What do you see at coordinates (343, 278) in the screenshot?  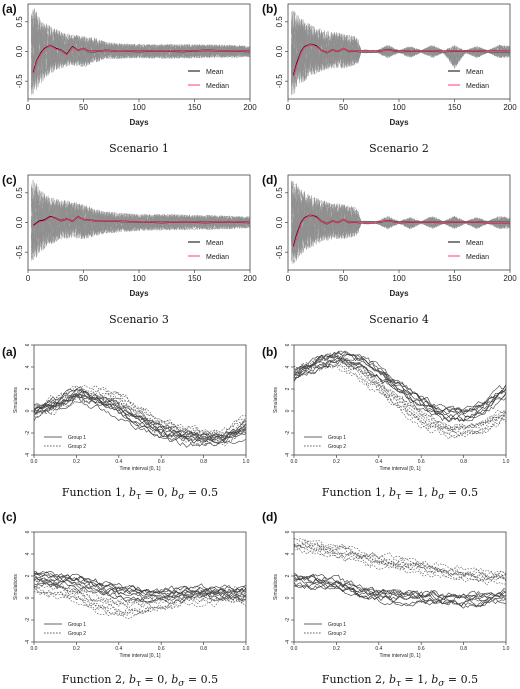 I see `x-tick-label: 50` at bounding box center [343, 278].